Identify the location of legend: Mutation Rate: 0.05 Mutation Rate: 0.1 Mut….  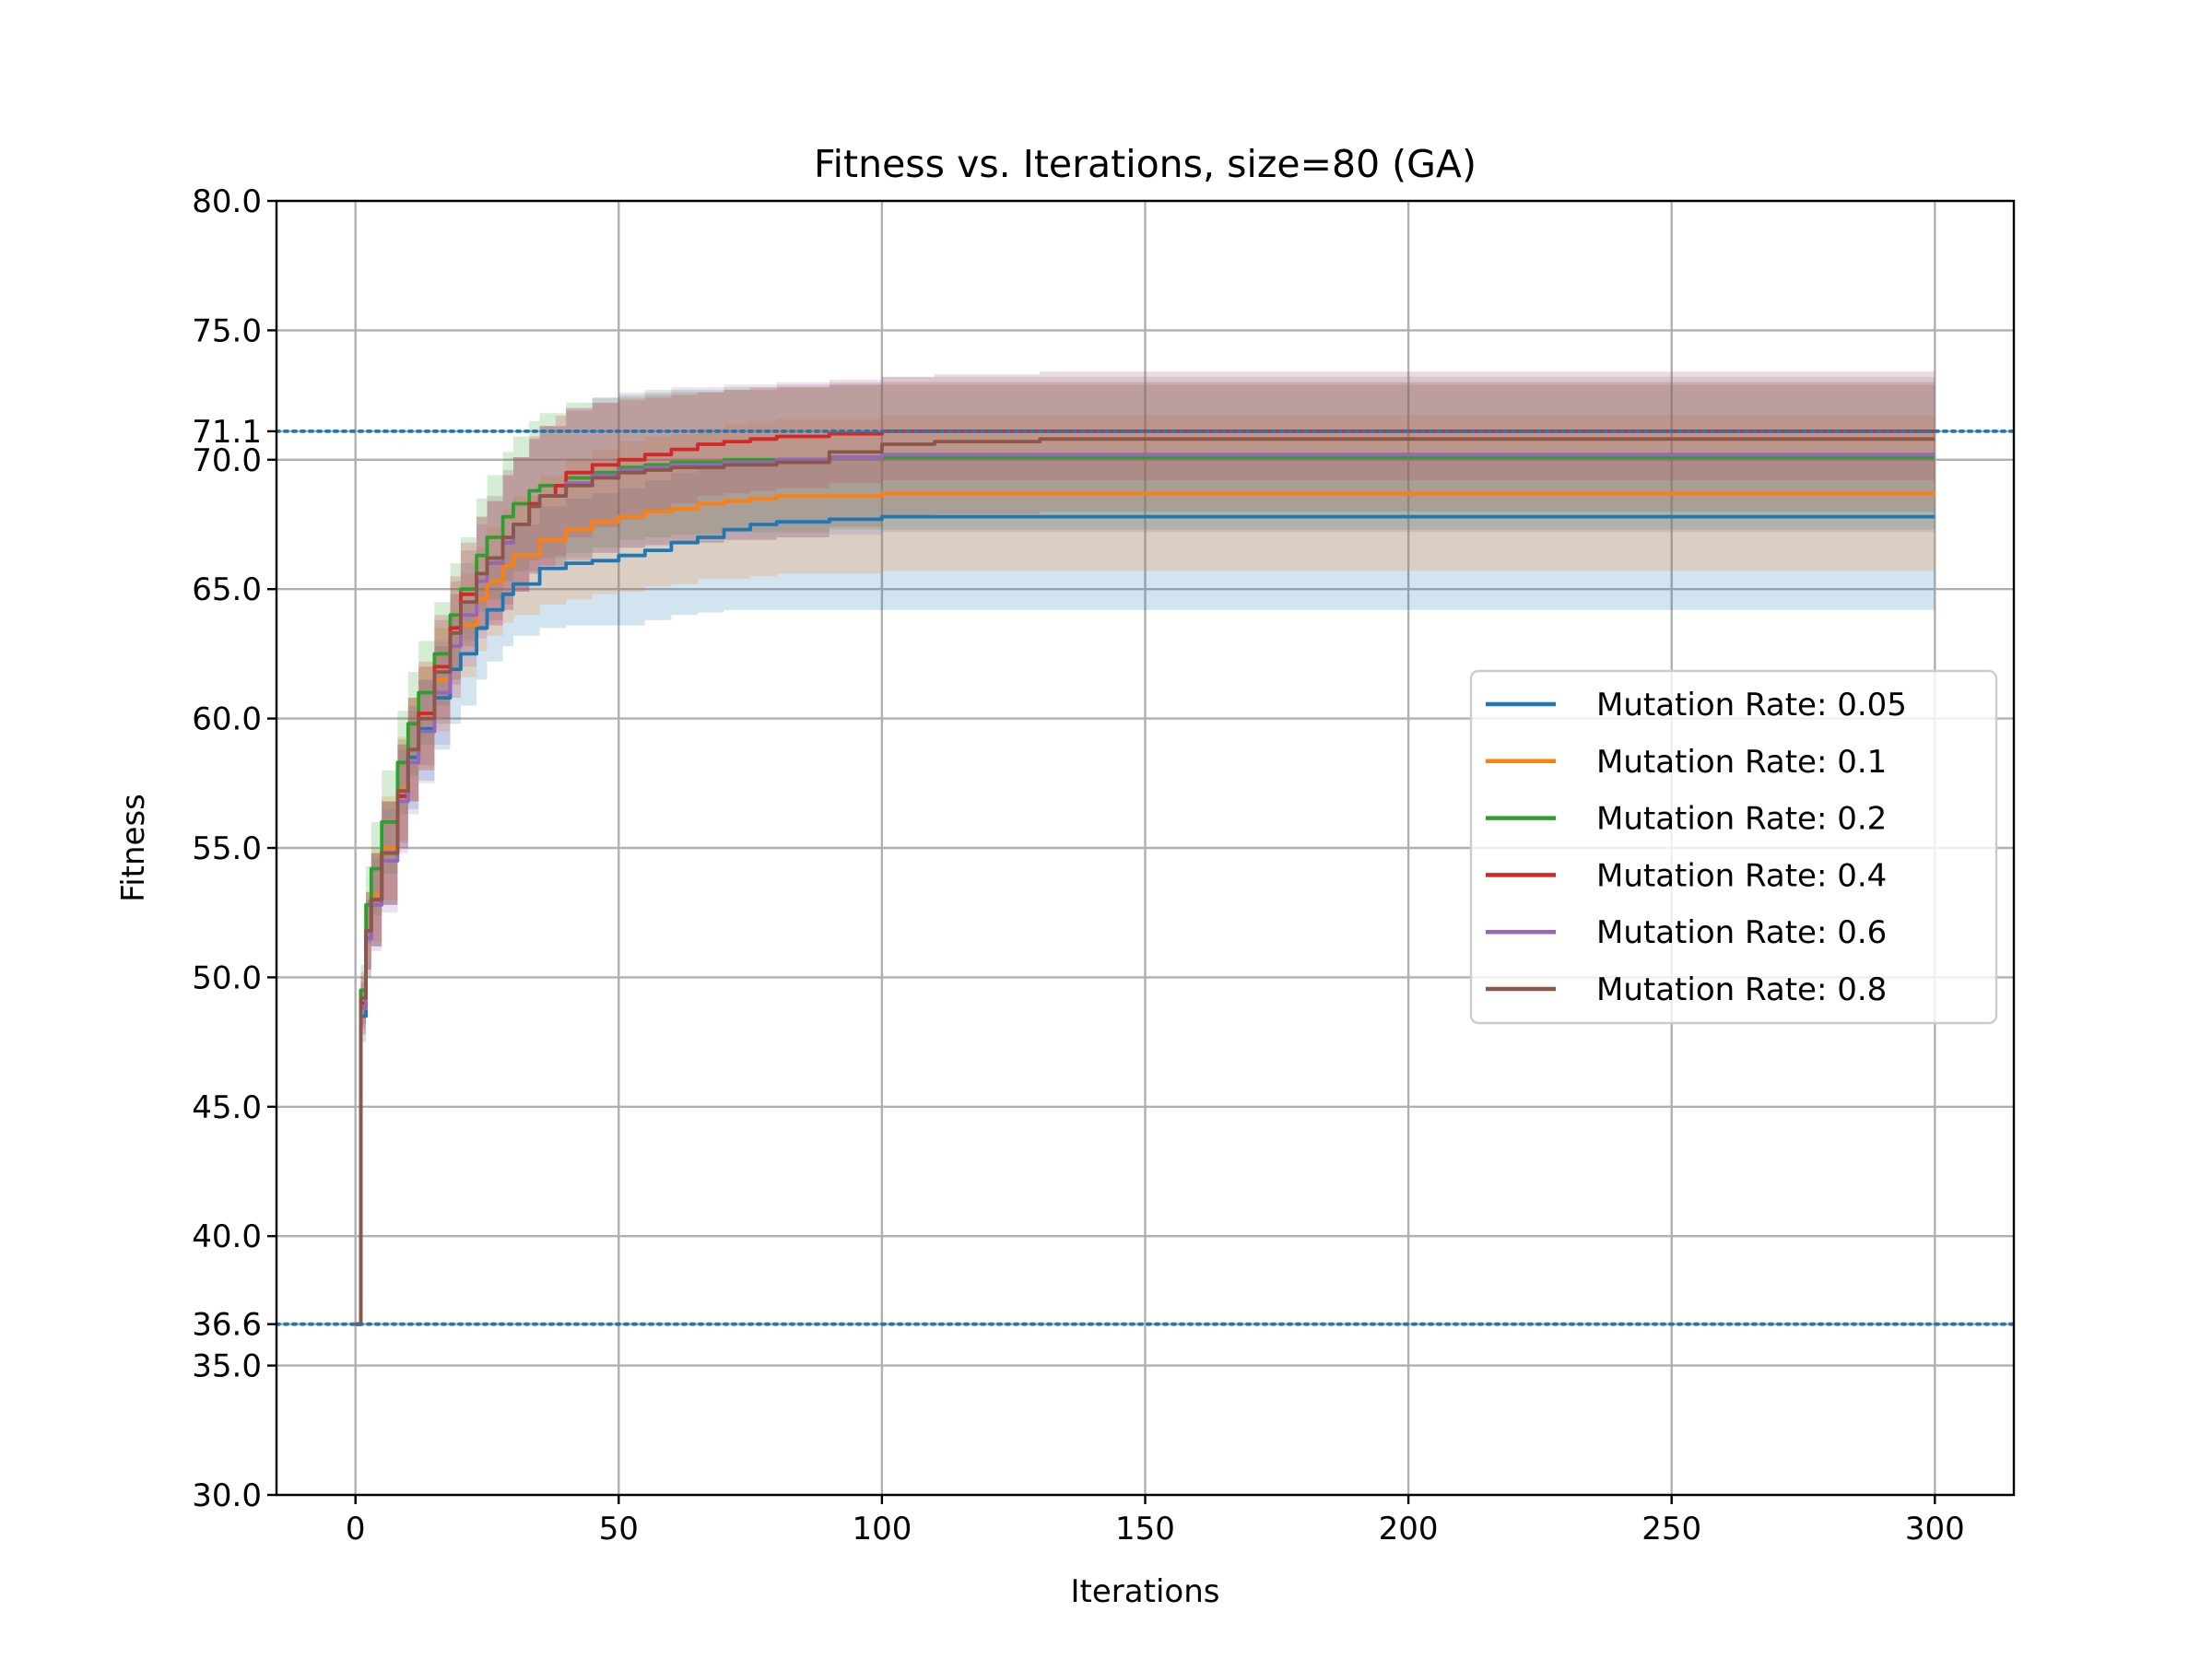
(1733, 847).